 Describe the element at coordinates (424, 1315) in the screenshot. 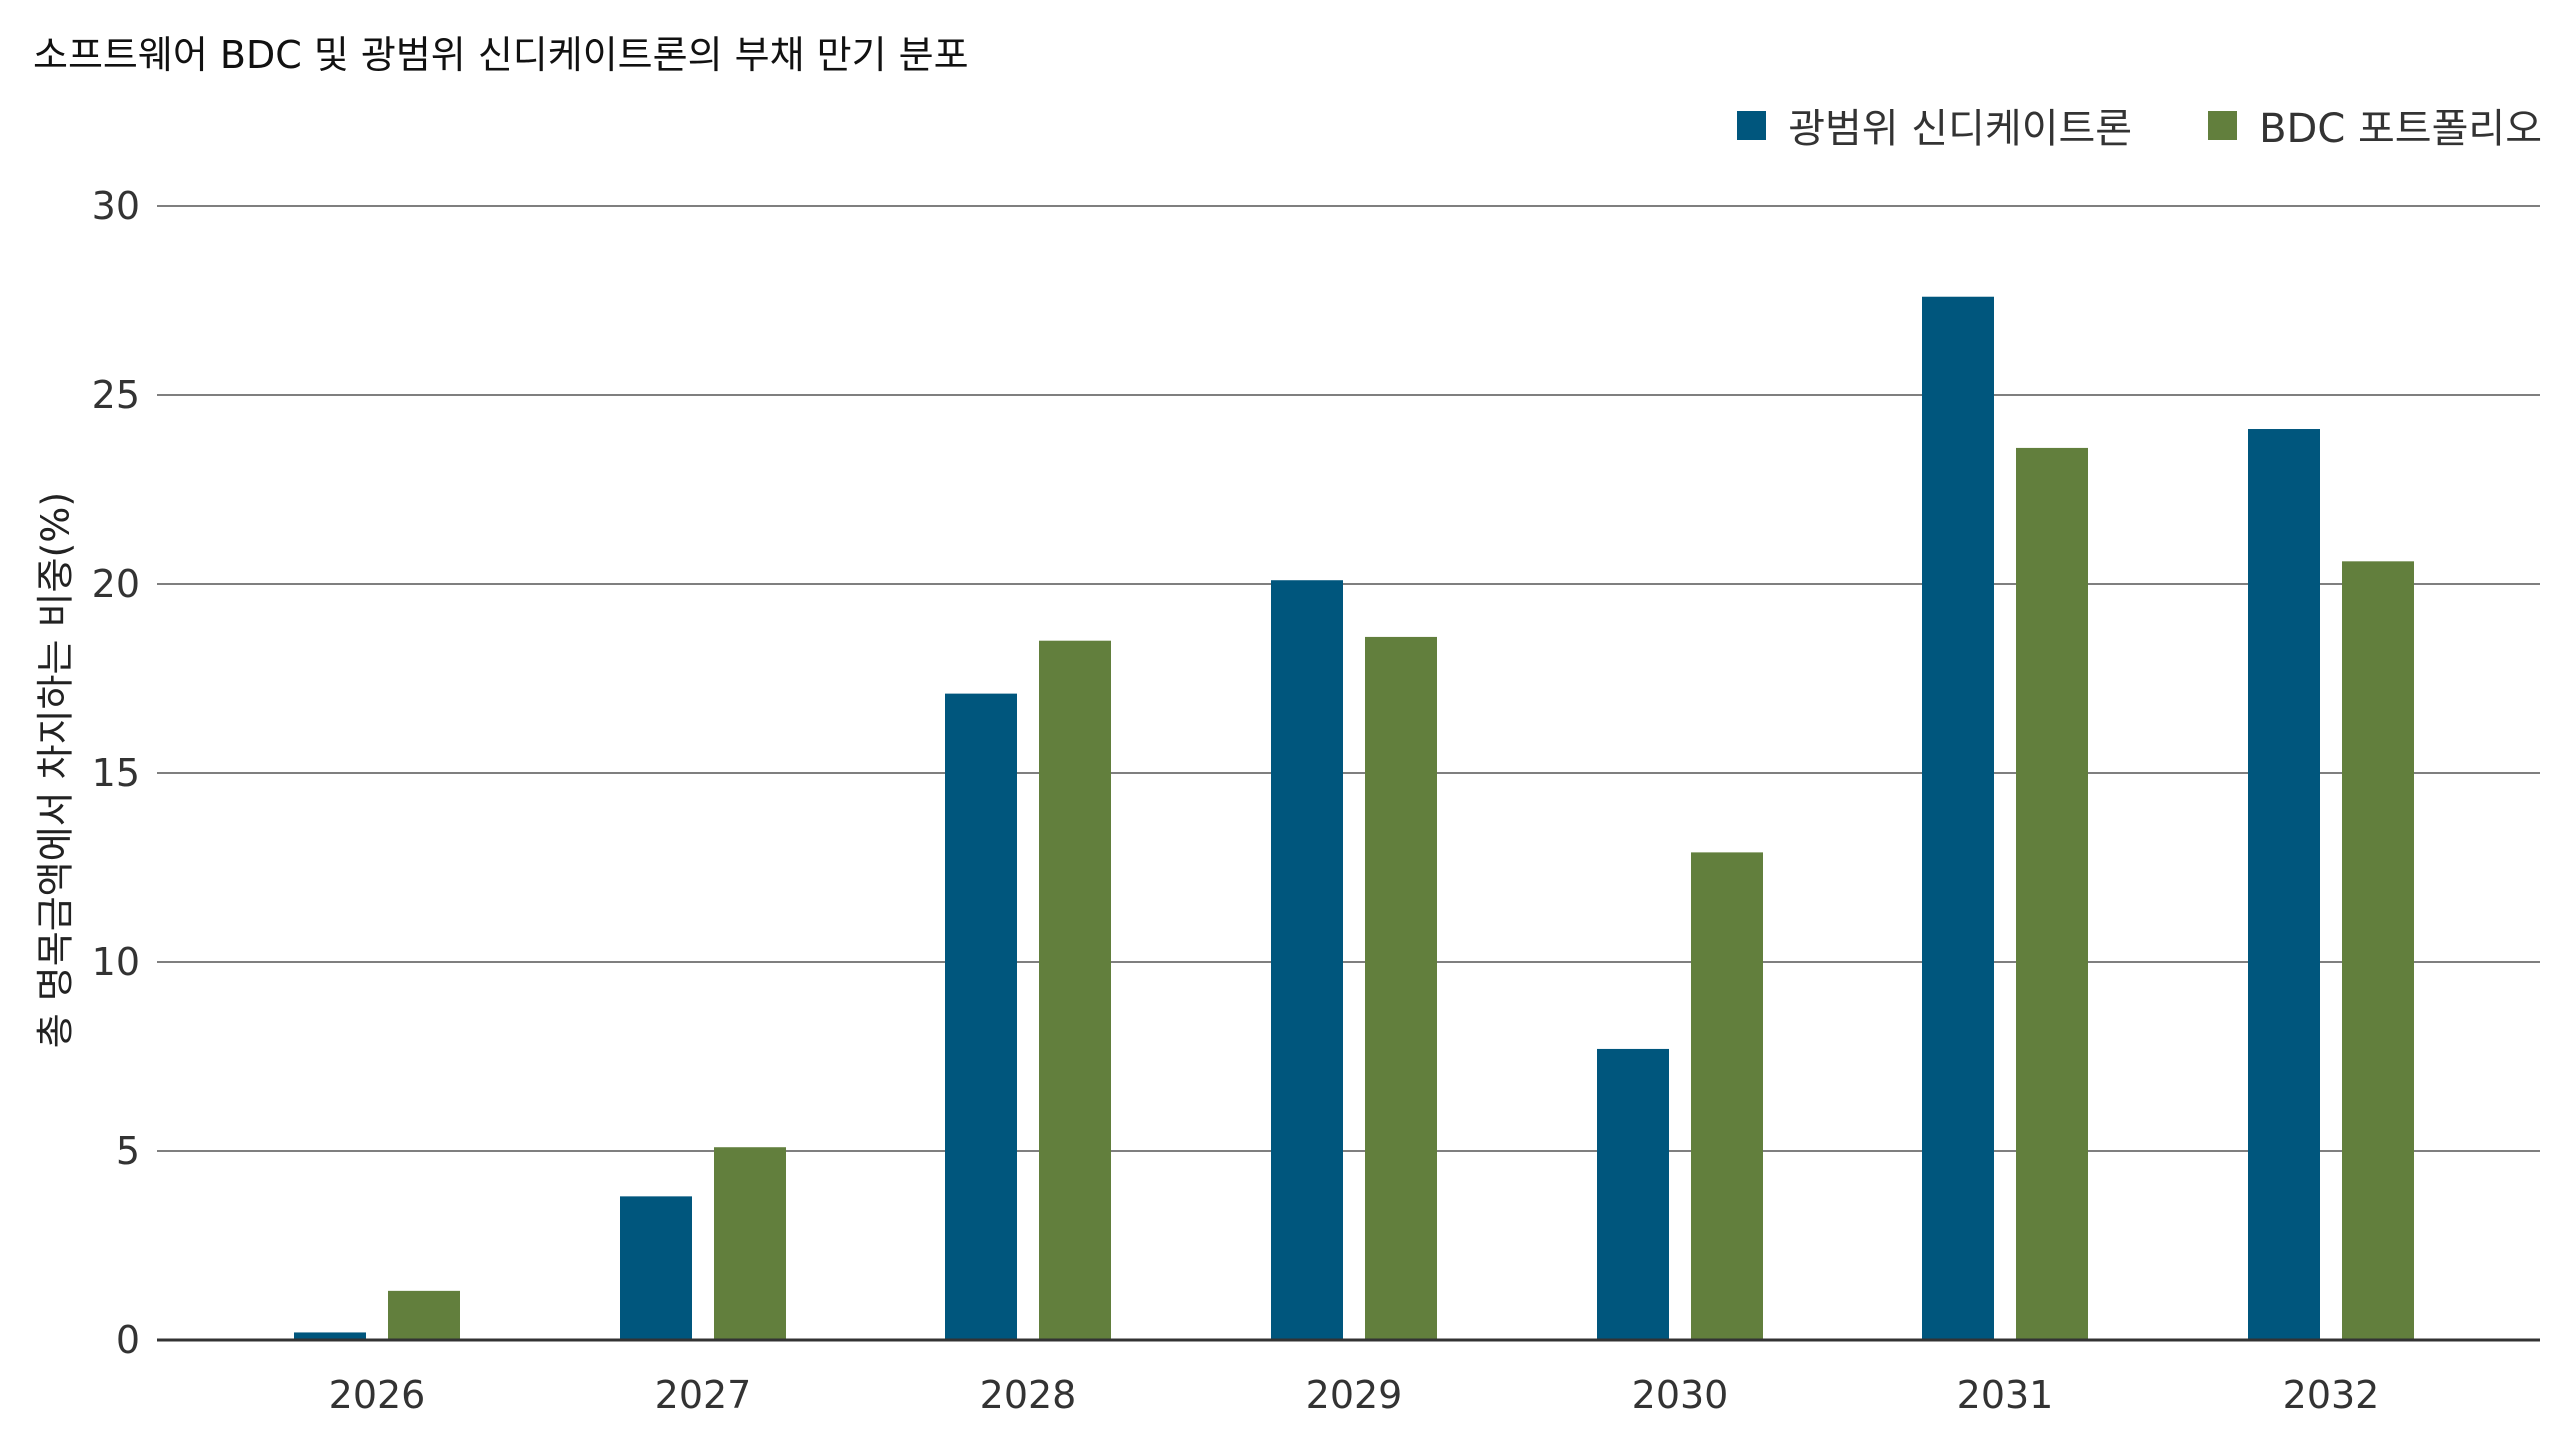

I see `bar-bdc-portfolio-2026` at that location.